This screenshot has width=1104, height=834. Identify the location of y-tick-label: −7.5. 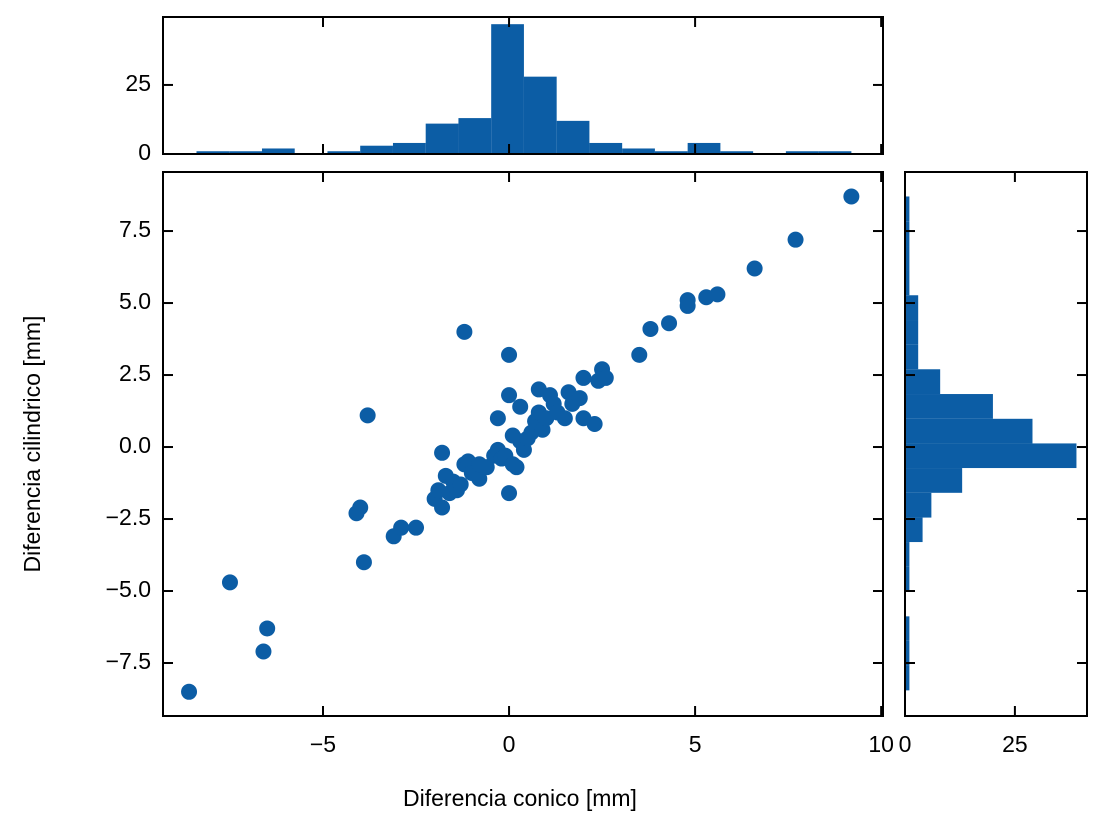
(128, 661).